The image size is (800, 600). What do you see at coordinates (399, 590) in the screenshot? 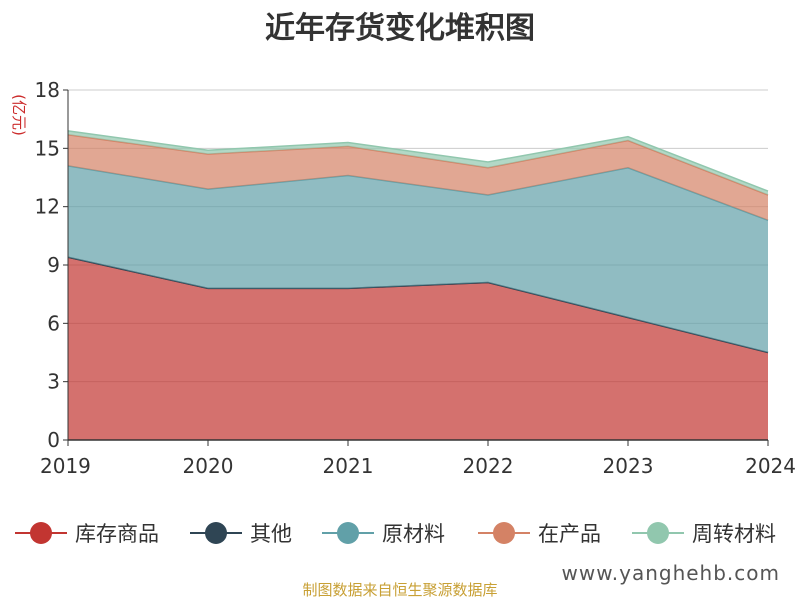
I see `source-note: 制图数据来自恒生聚源数据库` at bounding box center [399, 590].